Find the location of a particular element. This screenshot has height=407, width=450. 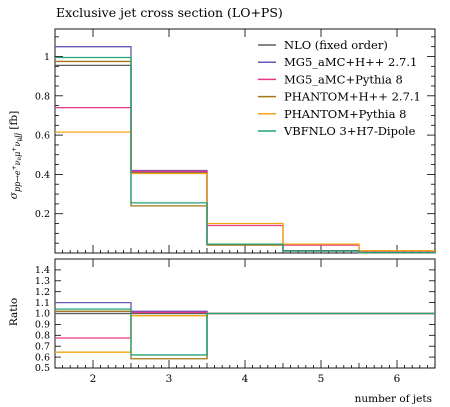

legend-entry-mg5-amc-h-2-7-1: MG5_aMC+H++ 2.7.1 is located at coordinates (350, 62).